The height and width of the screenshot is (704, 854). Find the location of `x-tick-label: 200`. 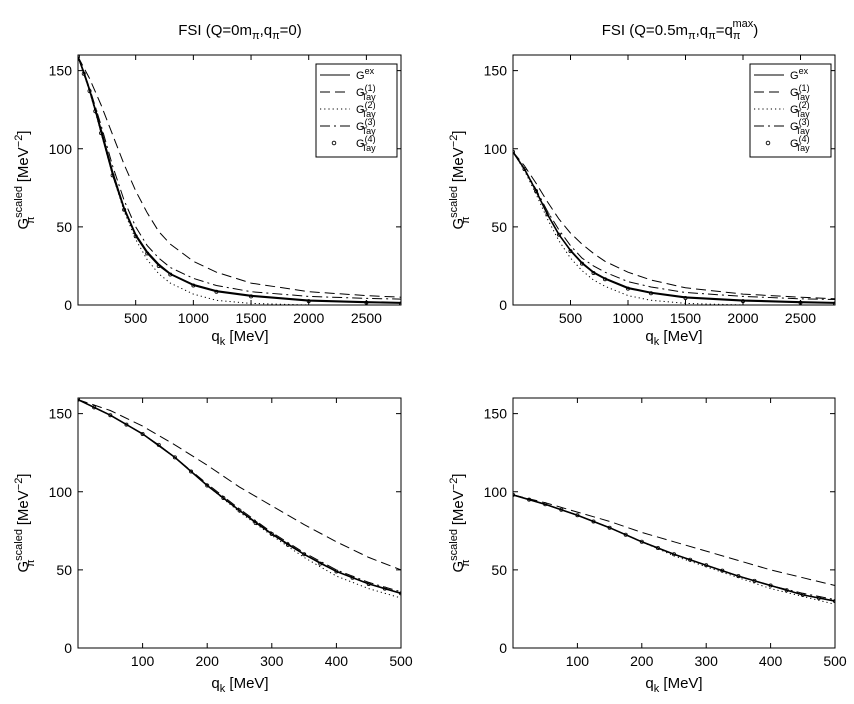

x-tick-label: 200 is located at coordinates (642, 661).